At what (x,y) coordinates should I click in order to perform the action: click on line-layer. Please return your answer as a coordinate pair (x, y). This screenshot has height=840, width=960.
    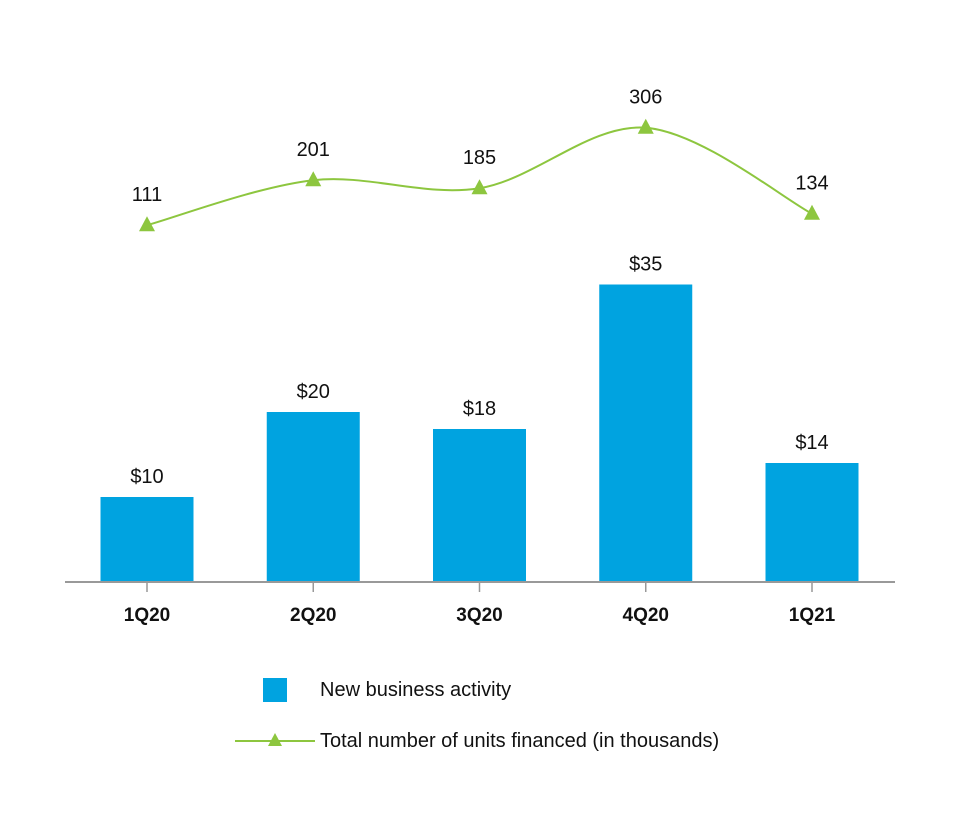
    Looking at the image, I should click on (479, 175).